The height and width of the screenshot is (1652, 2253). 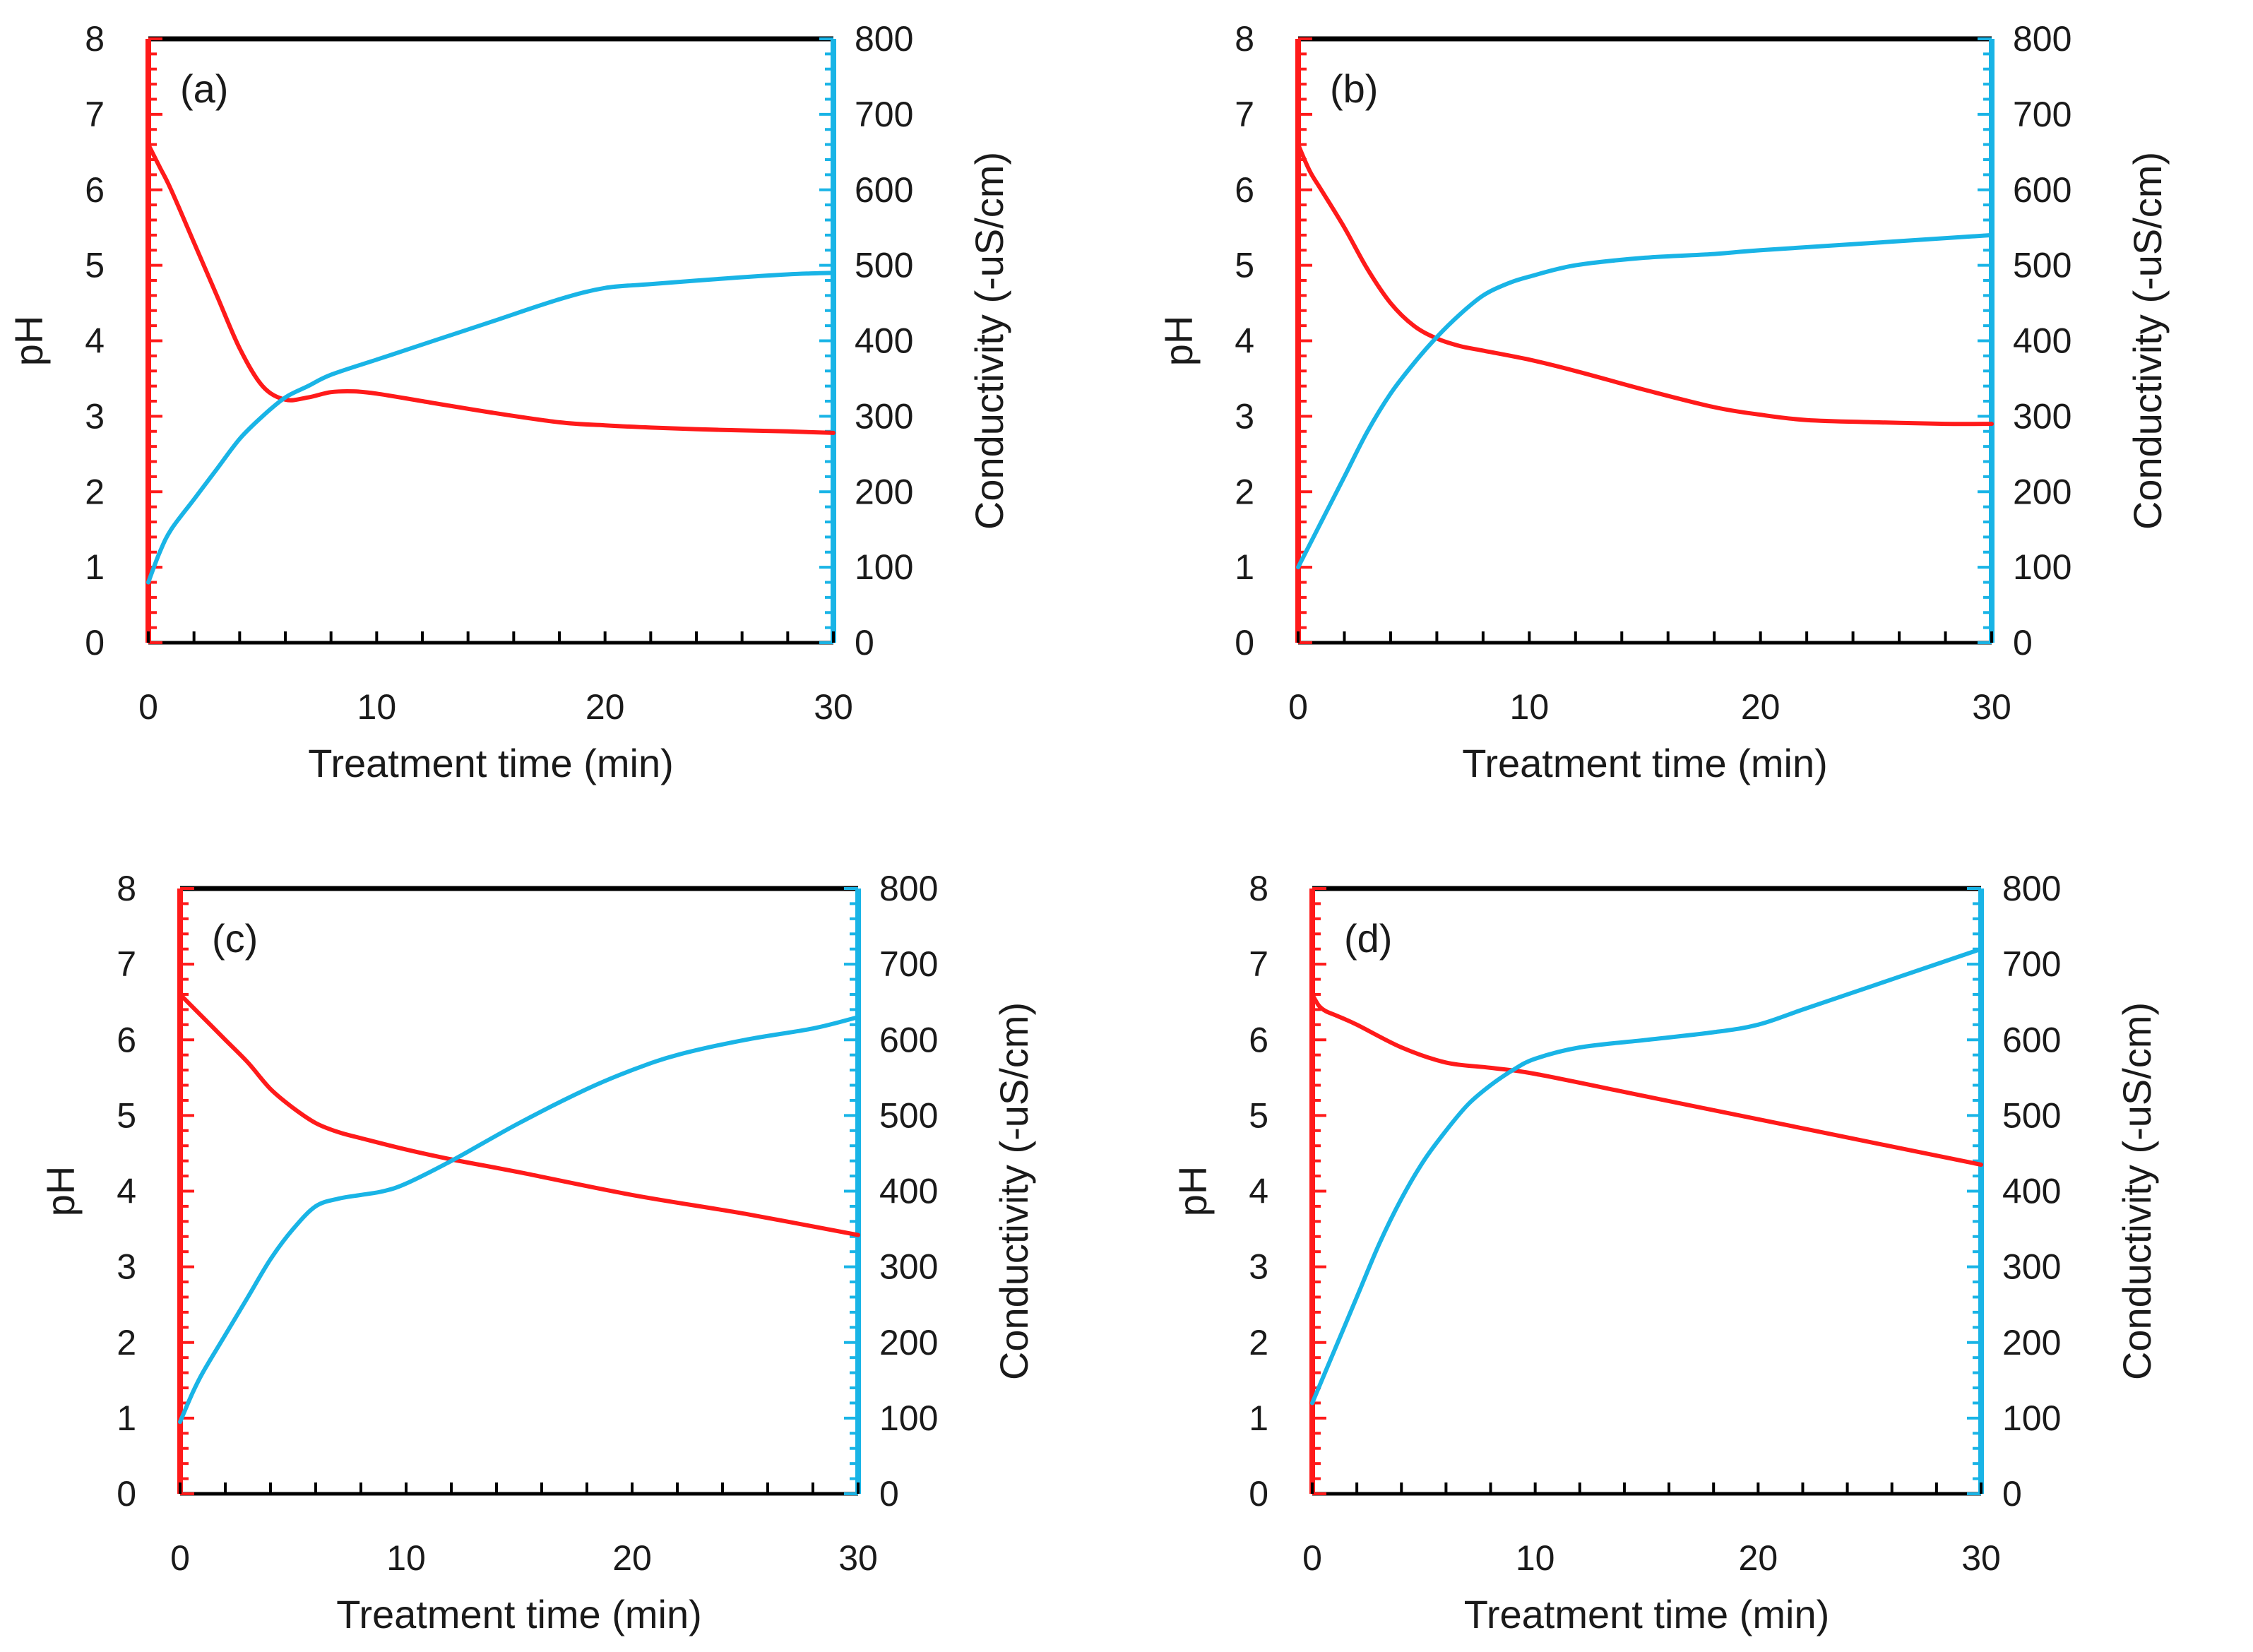 I want to click on panel-b-ph-tick-label: 6, so click(x=1244, y=190).